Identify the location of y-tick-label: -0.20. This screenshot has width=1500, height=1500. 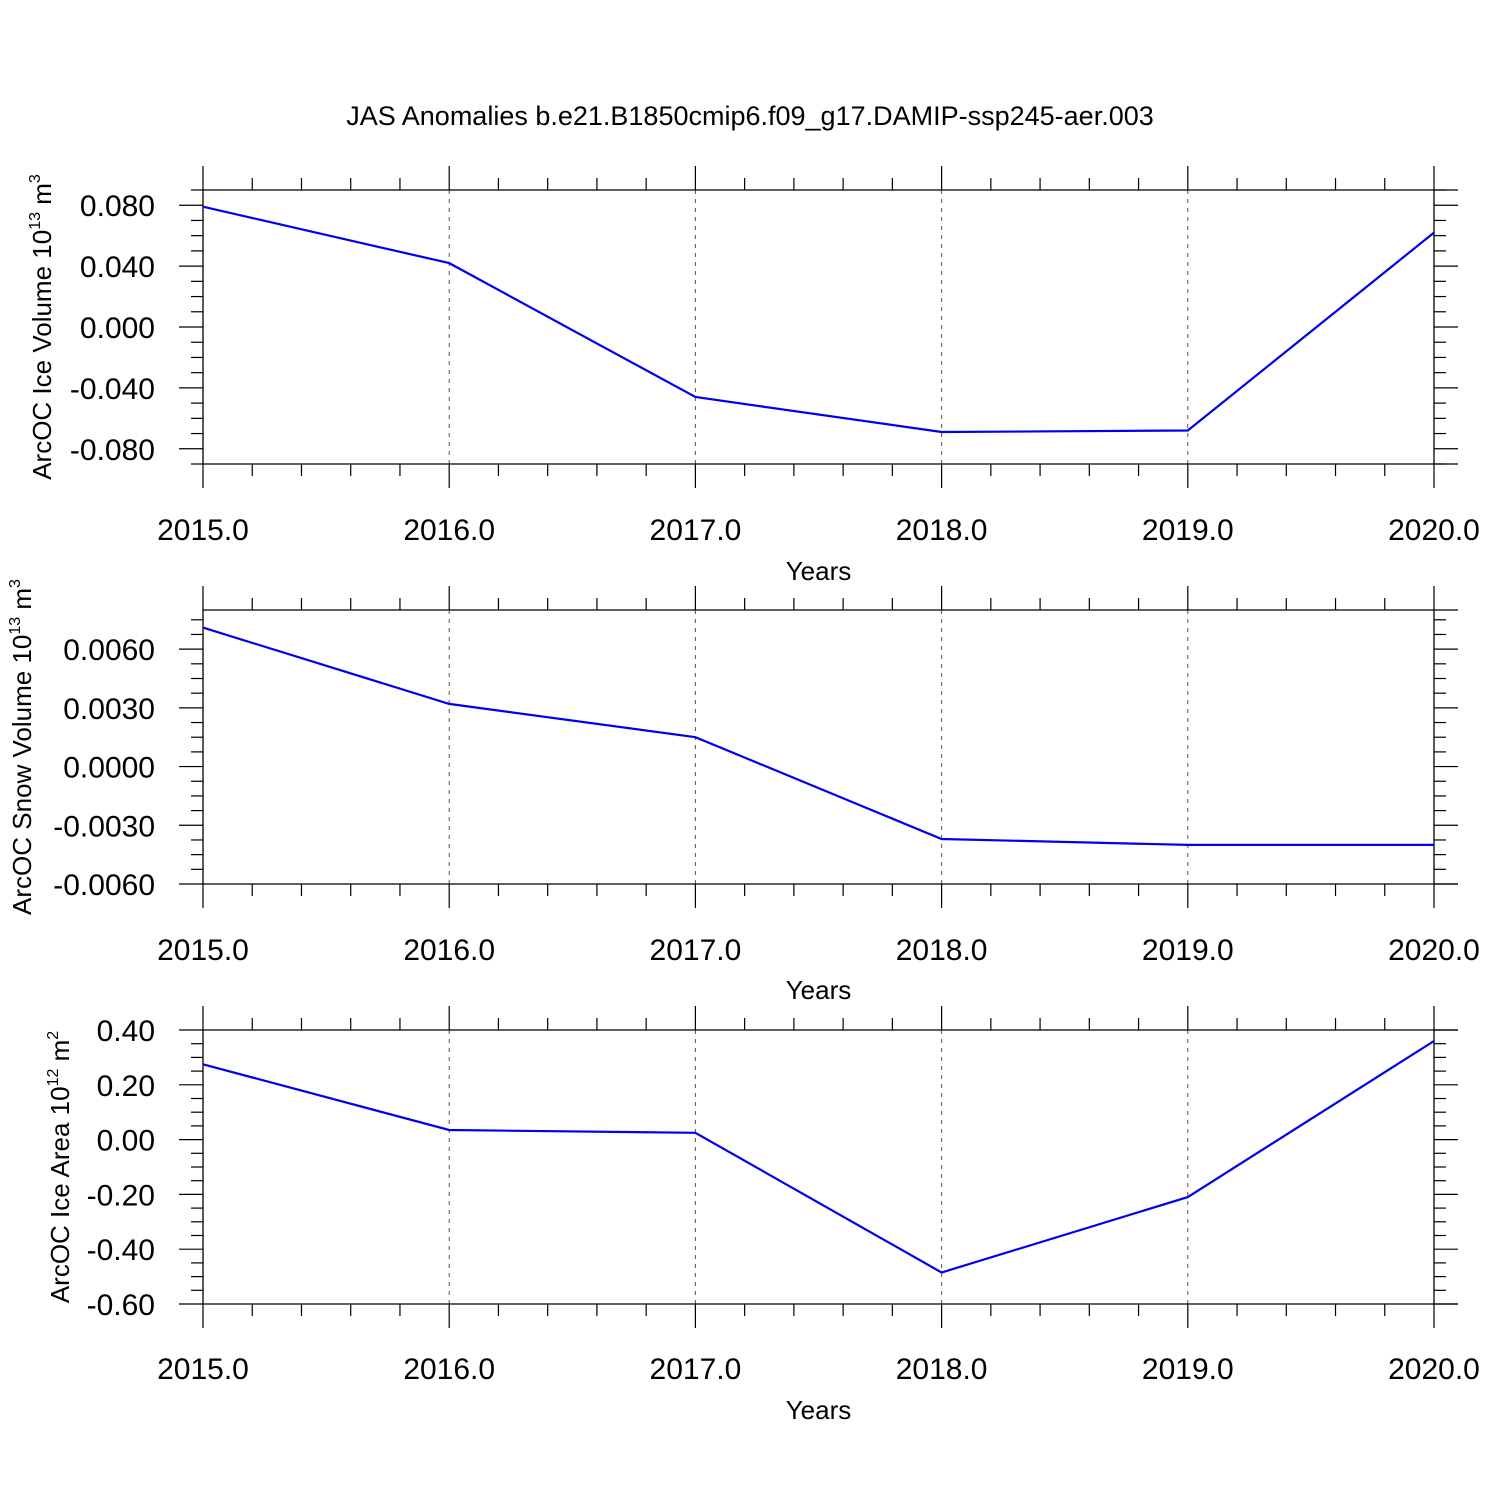
(121, 1195).